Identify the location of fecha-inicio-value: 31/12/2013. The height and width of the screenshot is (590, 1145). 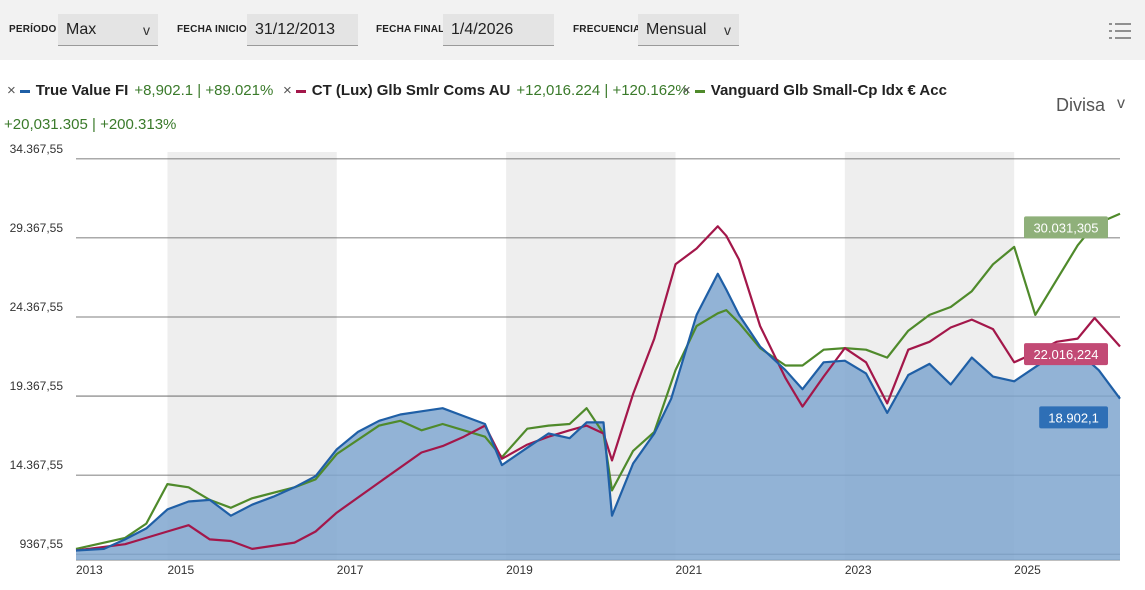
(295, 29).